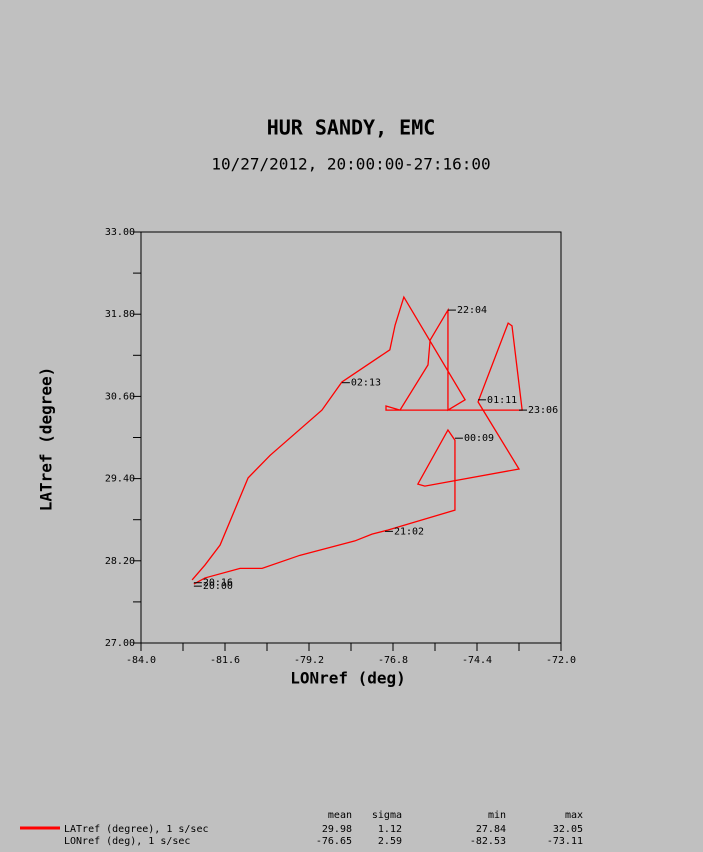 This screenshot has height=852, width=703. Describe the element at coordinates (472, 310) in the screenshot. I see `annotation: 22:04` at that location.